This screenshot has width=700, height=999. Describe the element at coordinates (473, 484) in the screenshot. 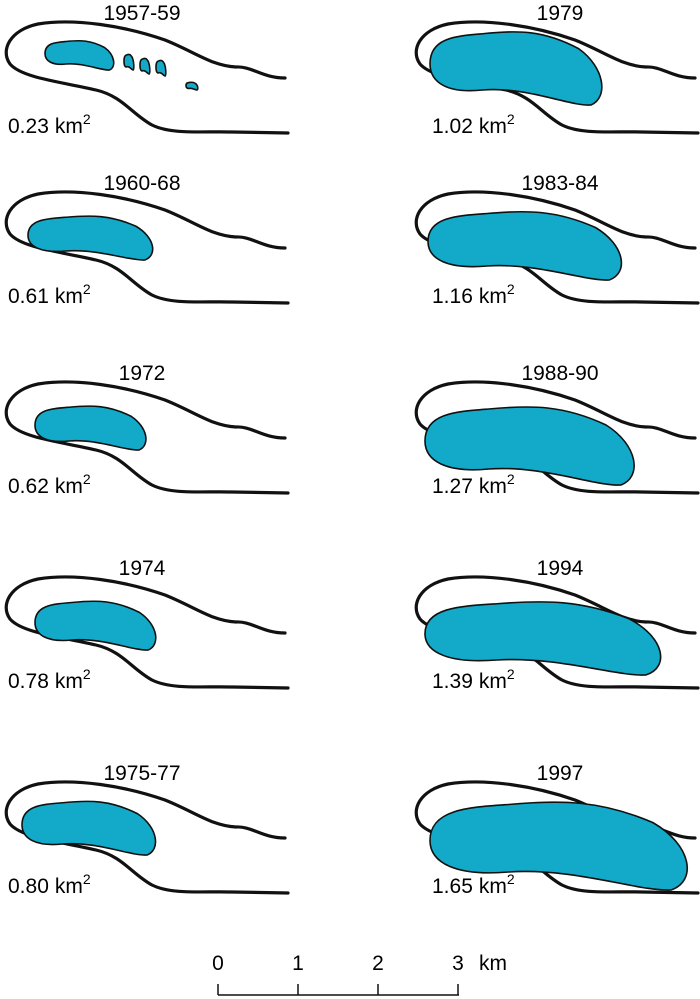

I see `area-label: 1.27 km2` at that location.